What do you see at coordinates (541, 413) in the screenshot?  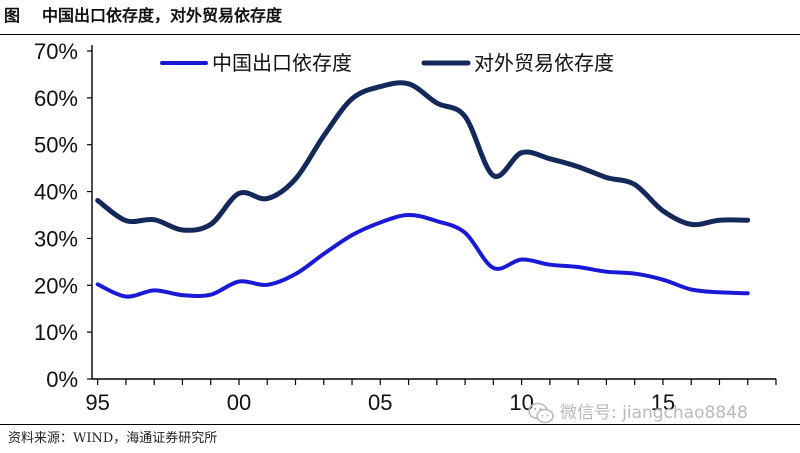 I see `wechat-icon` at bounding box center [541, 413].